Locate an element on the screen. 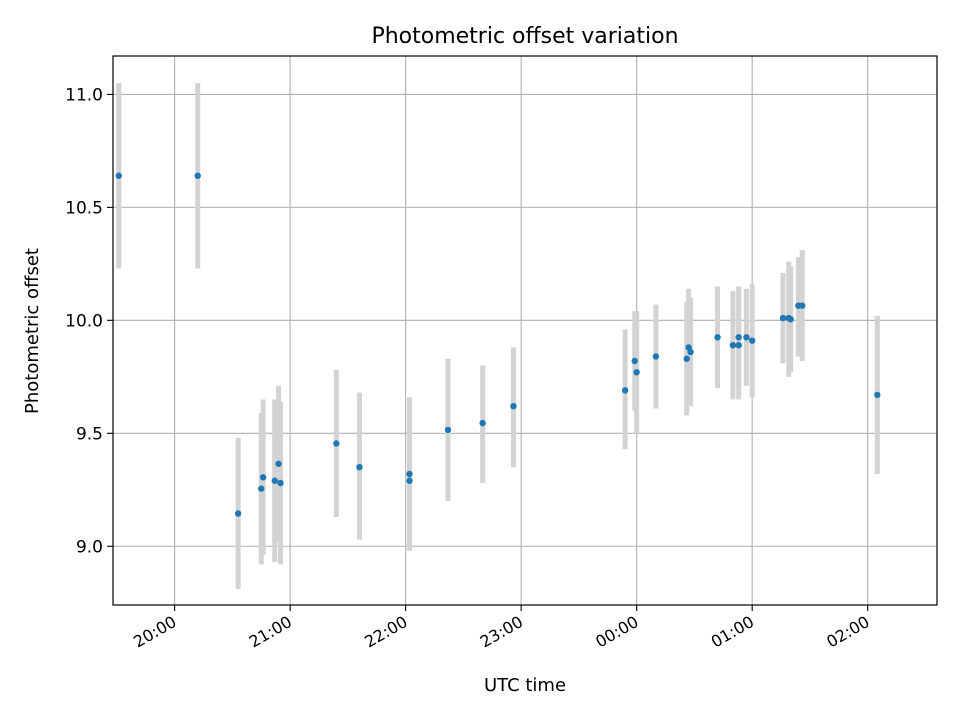 Image resolution: width=960 pixels, height=720 pixels. y-tick-label: 10.5 is located at coordinates (84, 208).